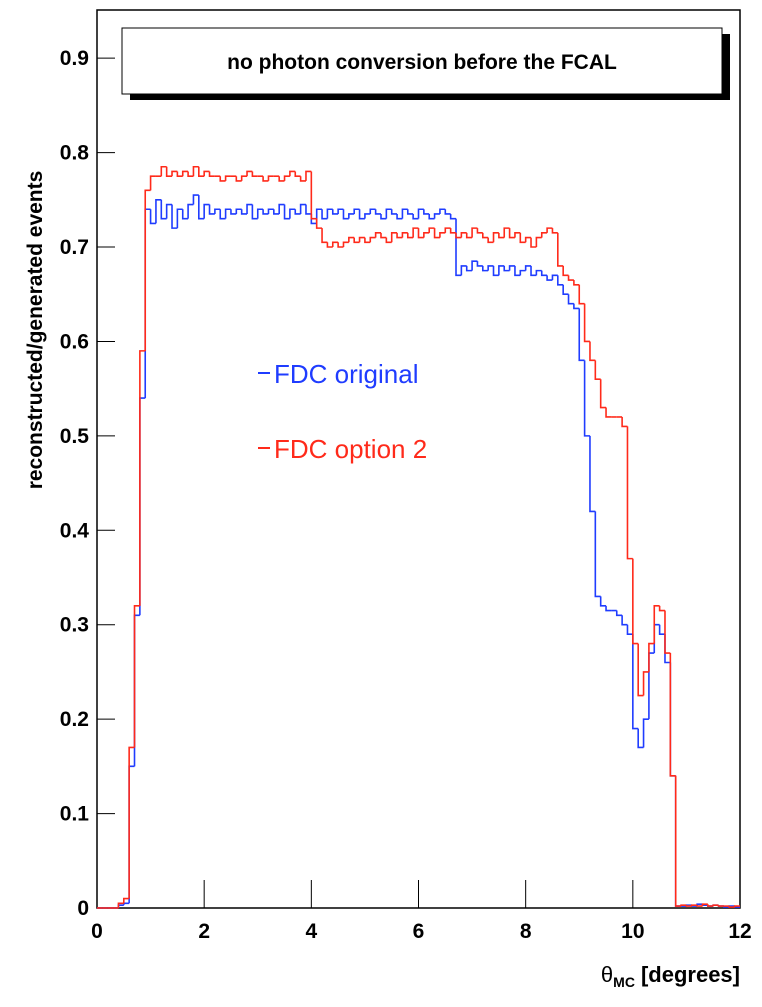 The width and height of the screenshot is (762, 1007). Describe the element at coordinates (690, 974) in the screenshot. I see `x-label-unit: [degrees]` at that location.